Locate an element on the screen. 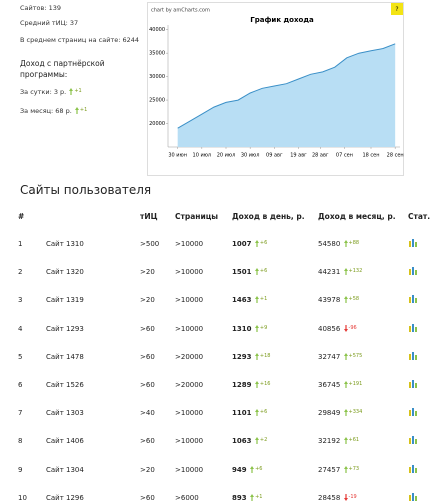 The height and width of the screenshot is (502, 431). x-tick-label: 09 авг is located at coordinates (274, 156).